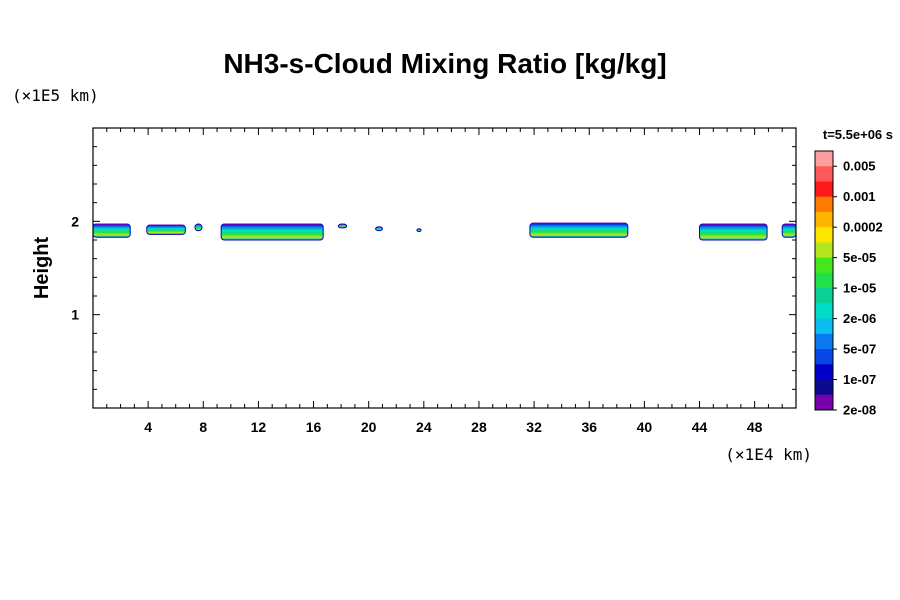 This screenshot has height=600, width=900. What do you see at coordinates (75, 221) in the screenshot?
I see `y-tick-label: 2` at bounding box center [75, 221].